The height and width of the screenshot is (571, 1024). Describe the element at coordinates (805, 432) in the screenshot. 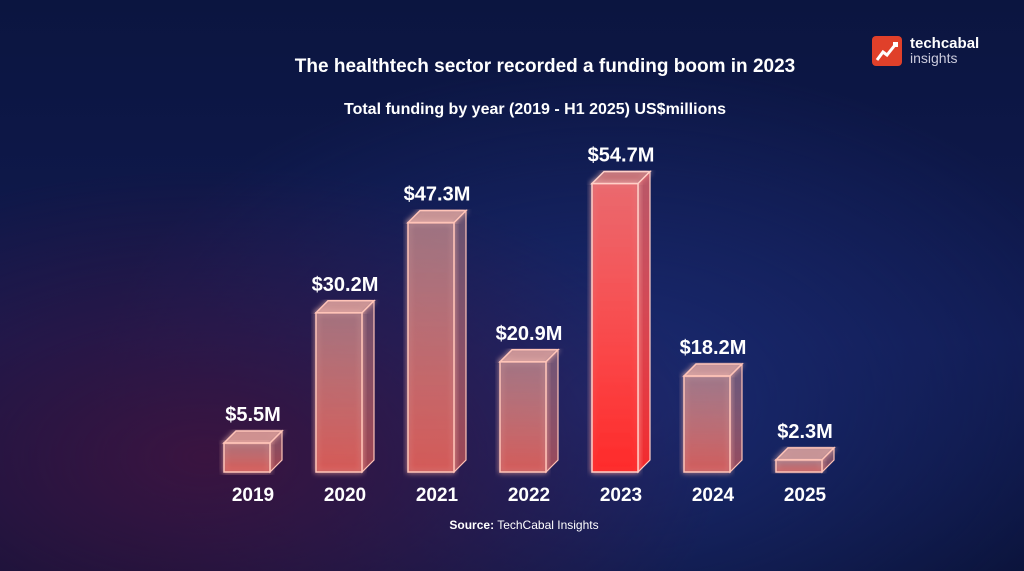

I see `data-label: $2.3M` at that location.